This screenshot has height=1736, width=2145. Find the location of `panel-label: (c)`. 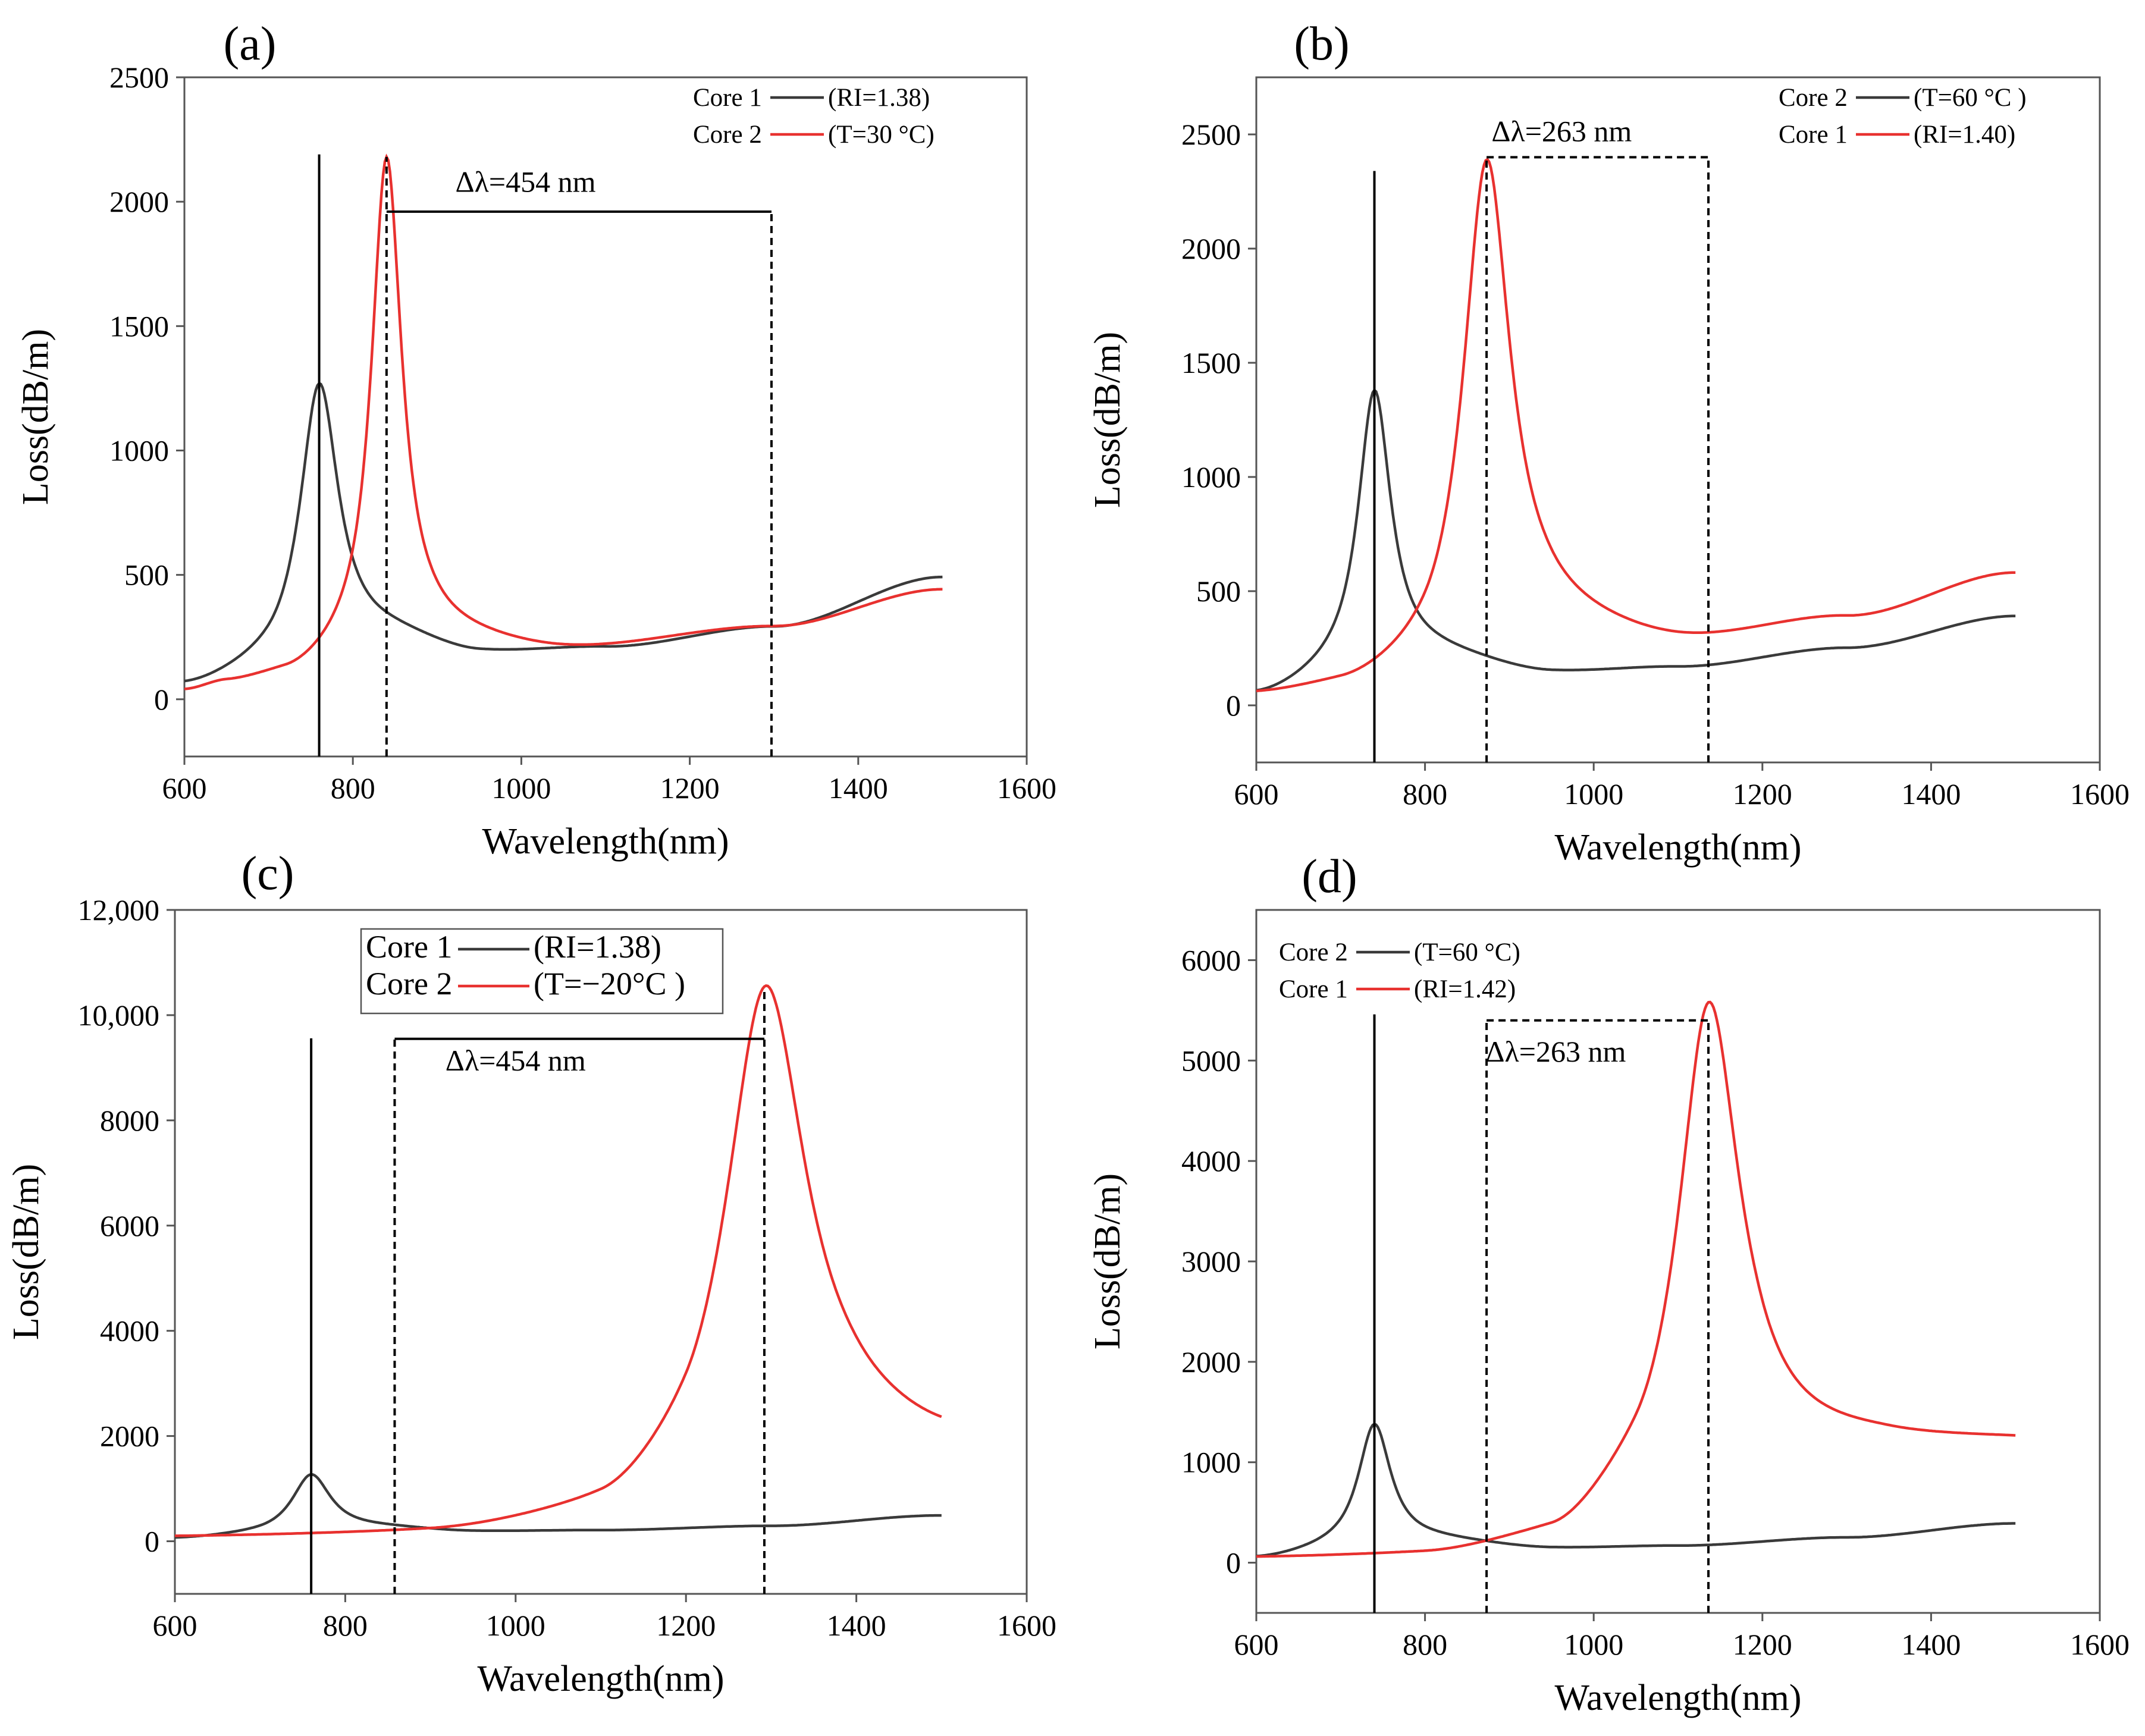

panel-label: (c) is located at coordinates (268, 873).